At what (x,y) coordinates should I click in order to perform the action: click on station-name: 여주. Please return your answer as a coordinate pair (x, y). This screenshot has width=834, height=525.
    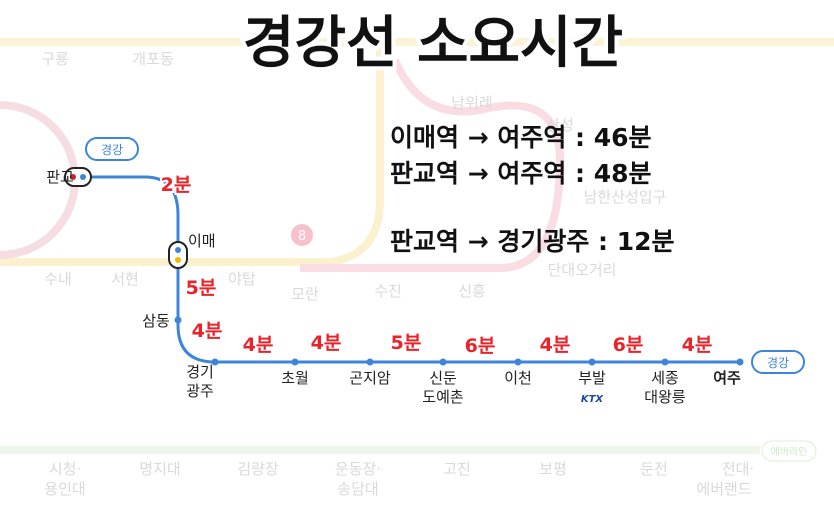
    Looking at the image, I should click on (727, 378).